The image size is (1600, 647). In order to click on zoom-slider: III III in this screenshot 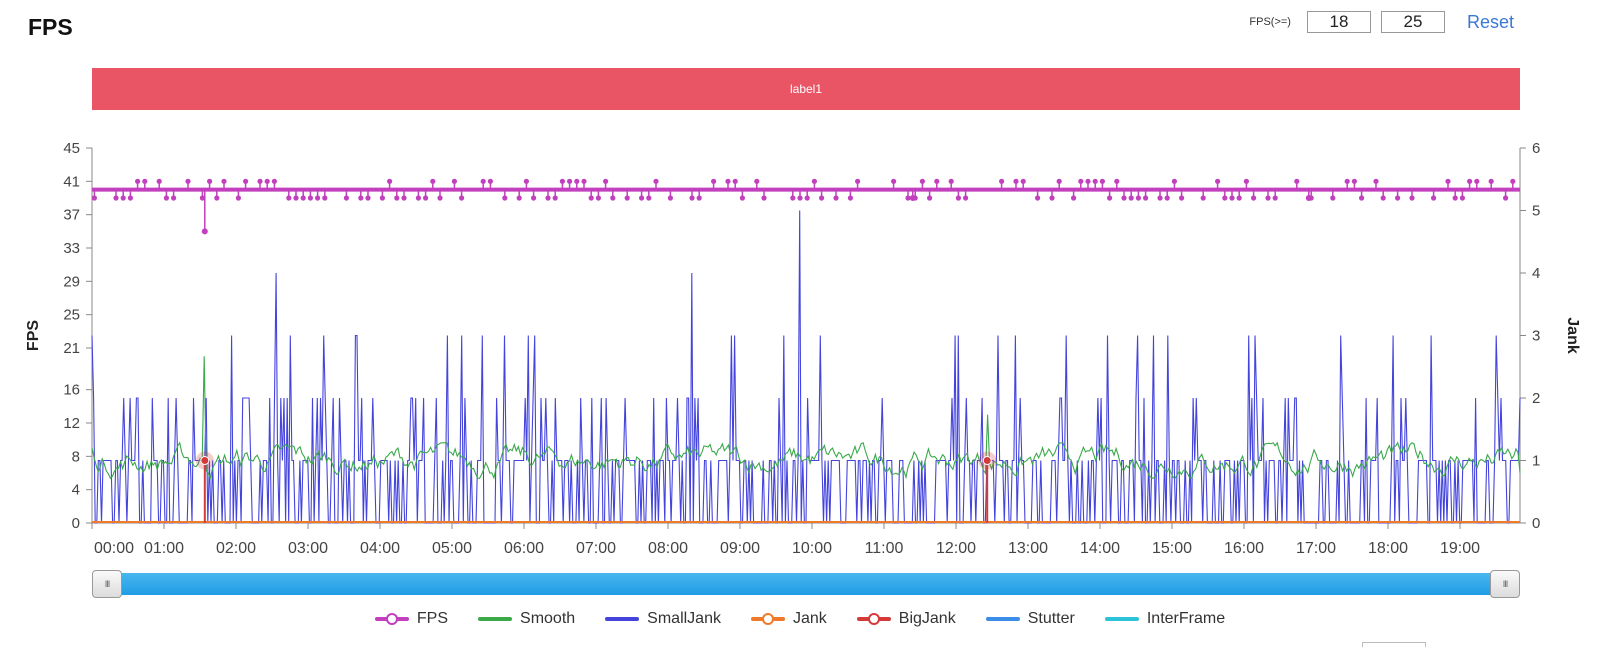, I will do `click(806, 584)`.